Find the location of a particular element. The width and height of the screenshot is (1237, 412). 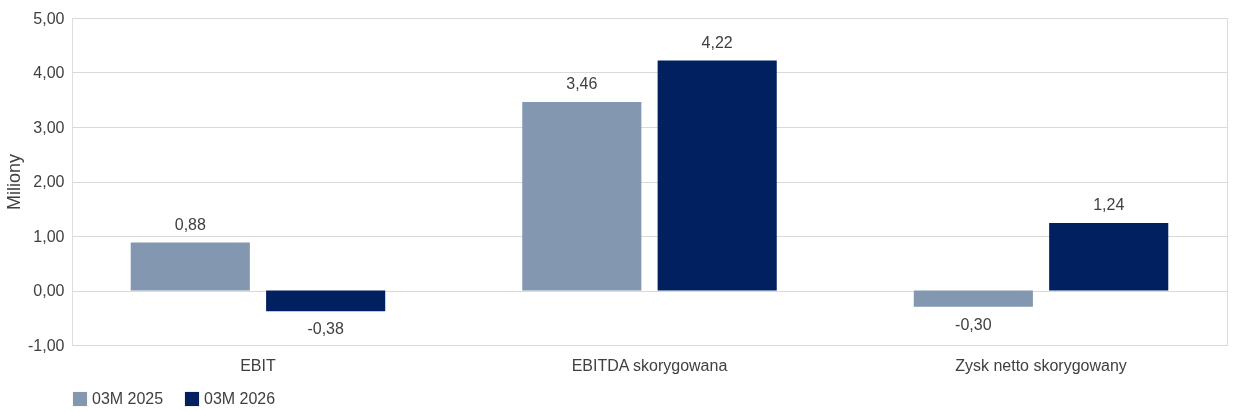

data-label: 1,24 is located at coordinates (1109, 204).